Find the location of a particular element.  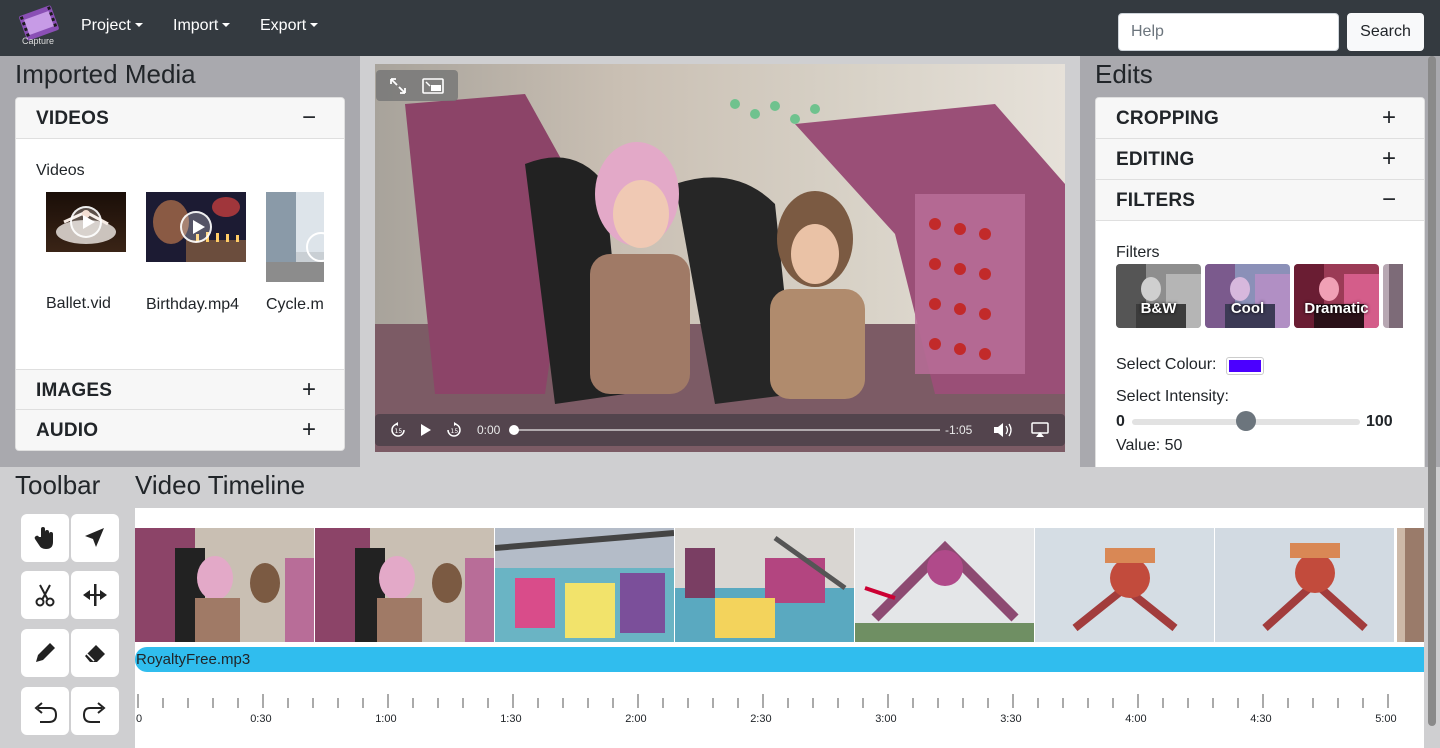

redo-button is located at coordinates (95, 711).